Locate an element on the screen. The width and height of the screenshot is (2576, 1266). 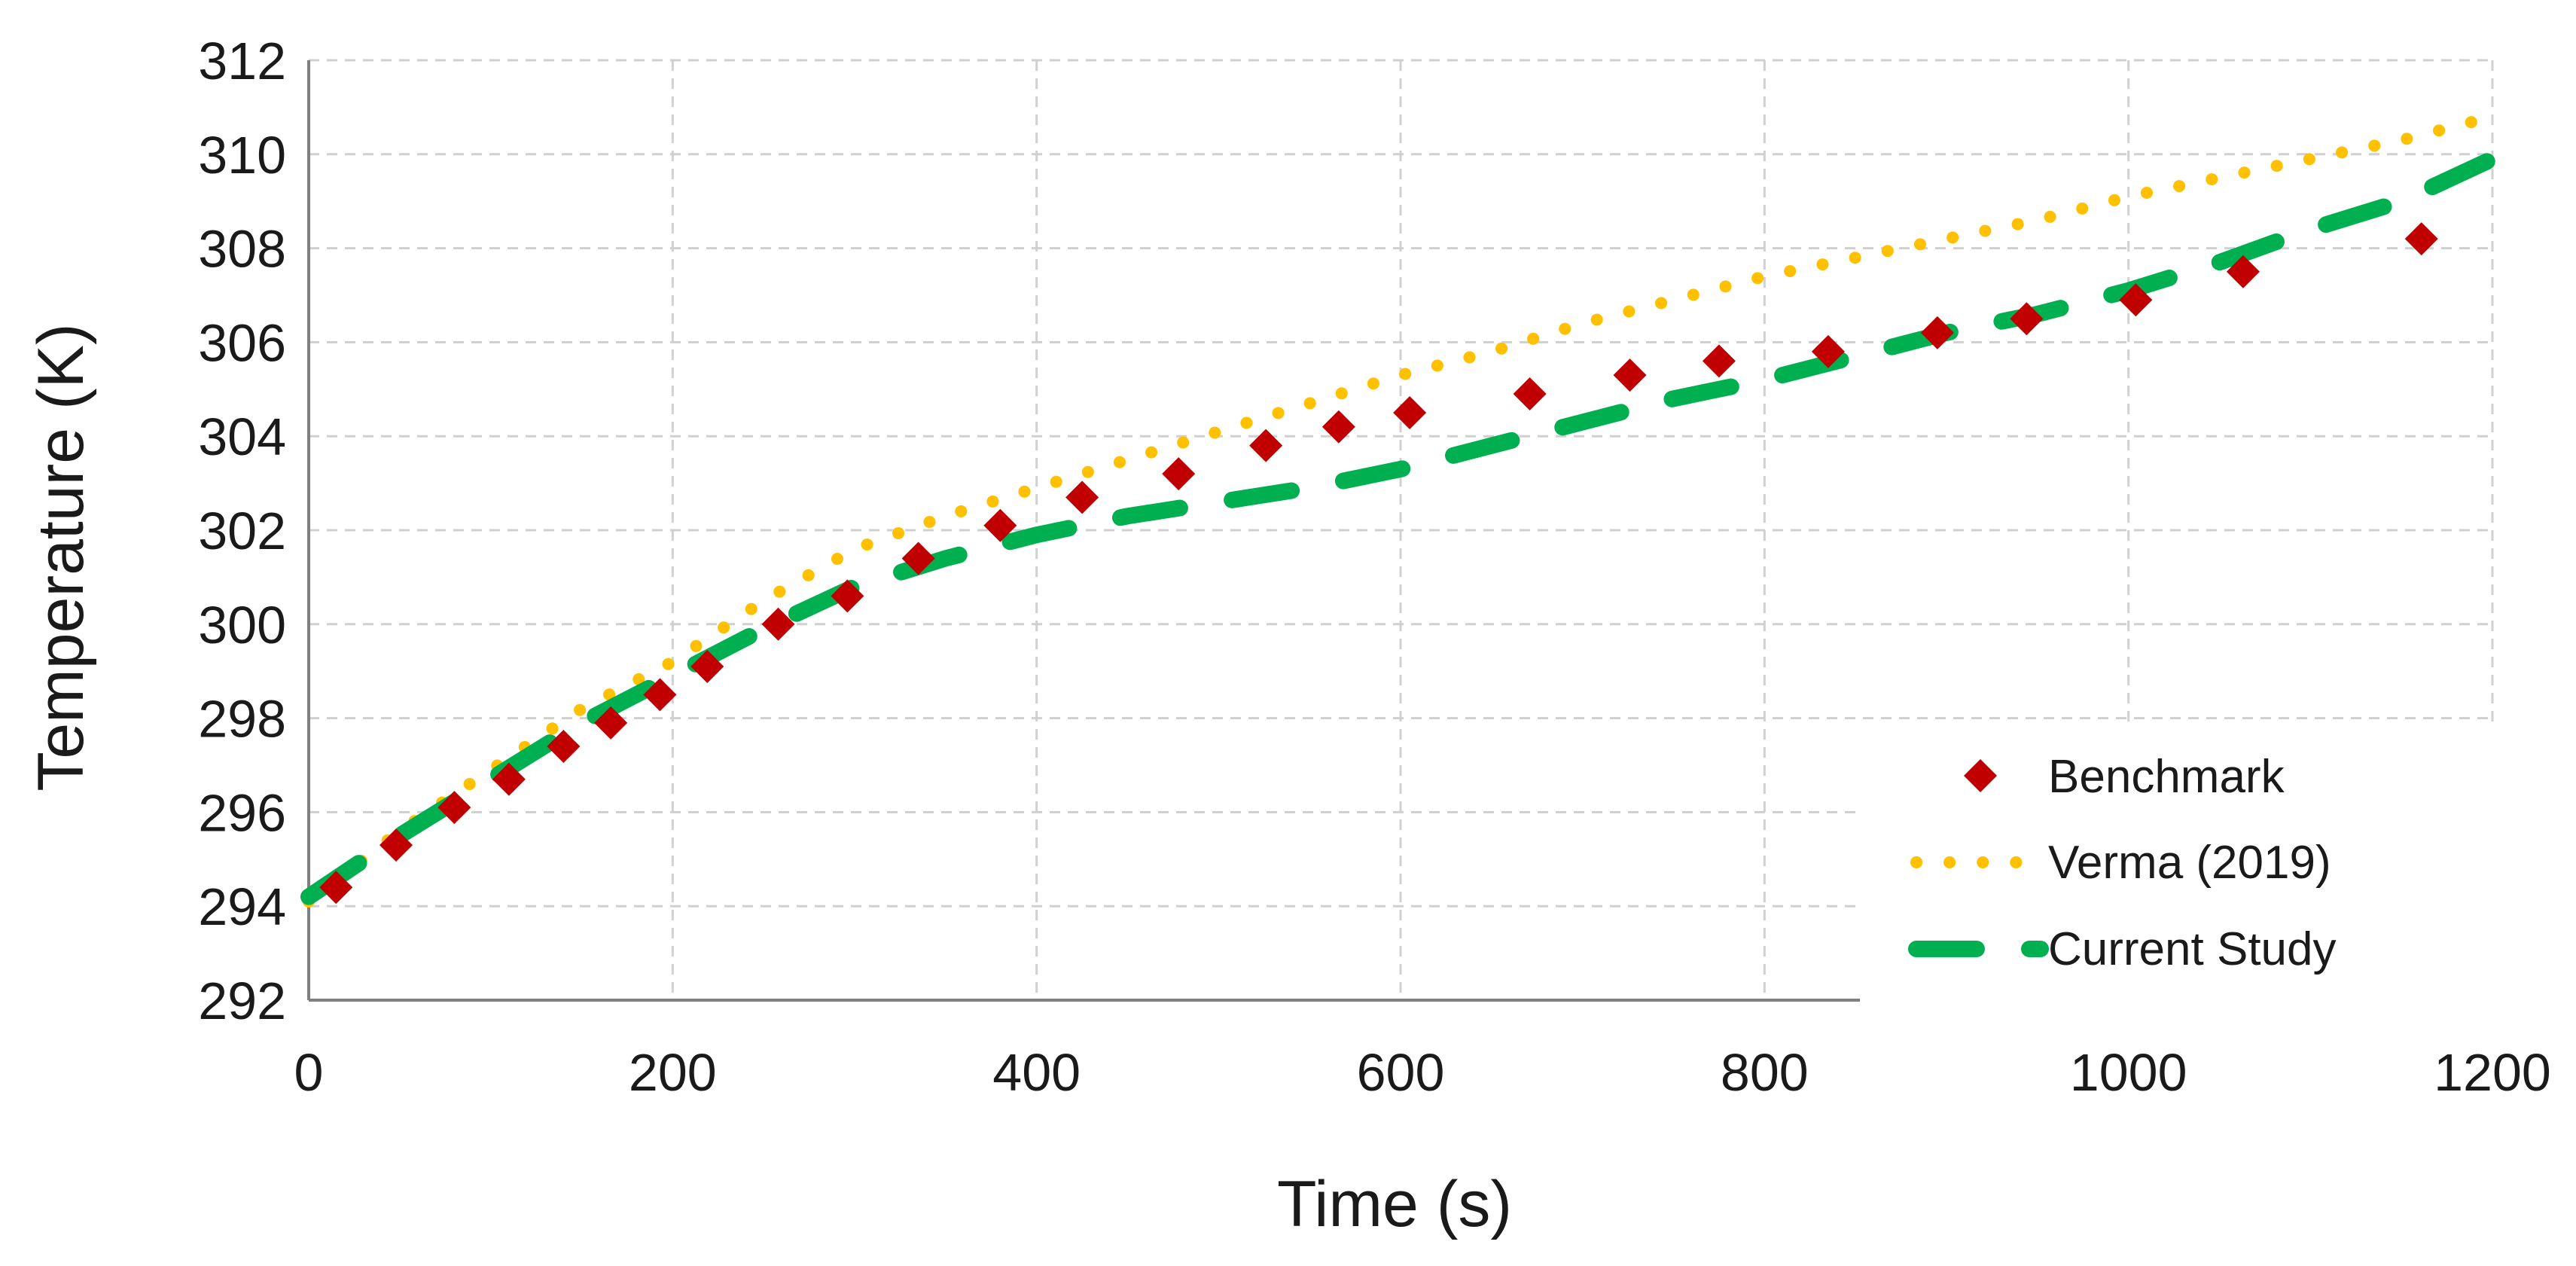
legend-entry-verma: Verma (2019) is located at coordinates (2120, 863).